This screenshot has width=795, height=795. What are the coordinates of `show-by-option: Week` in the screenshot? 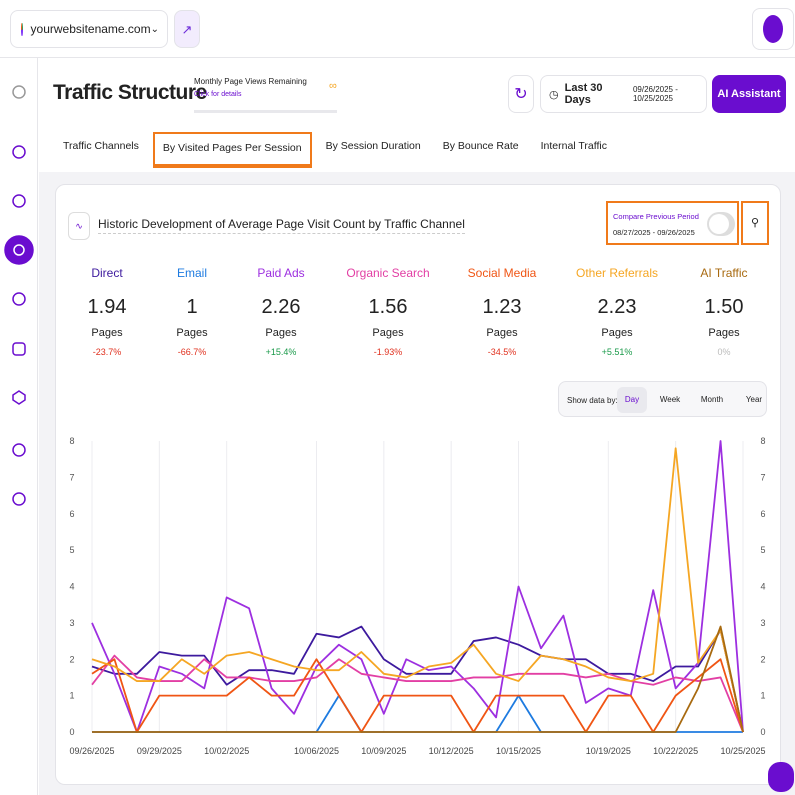 It's located at (670, 399).